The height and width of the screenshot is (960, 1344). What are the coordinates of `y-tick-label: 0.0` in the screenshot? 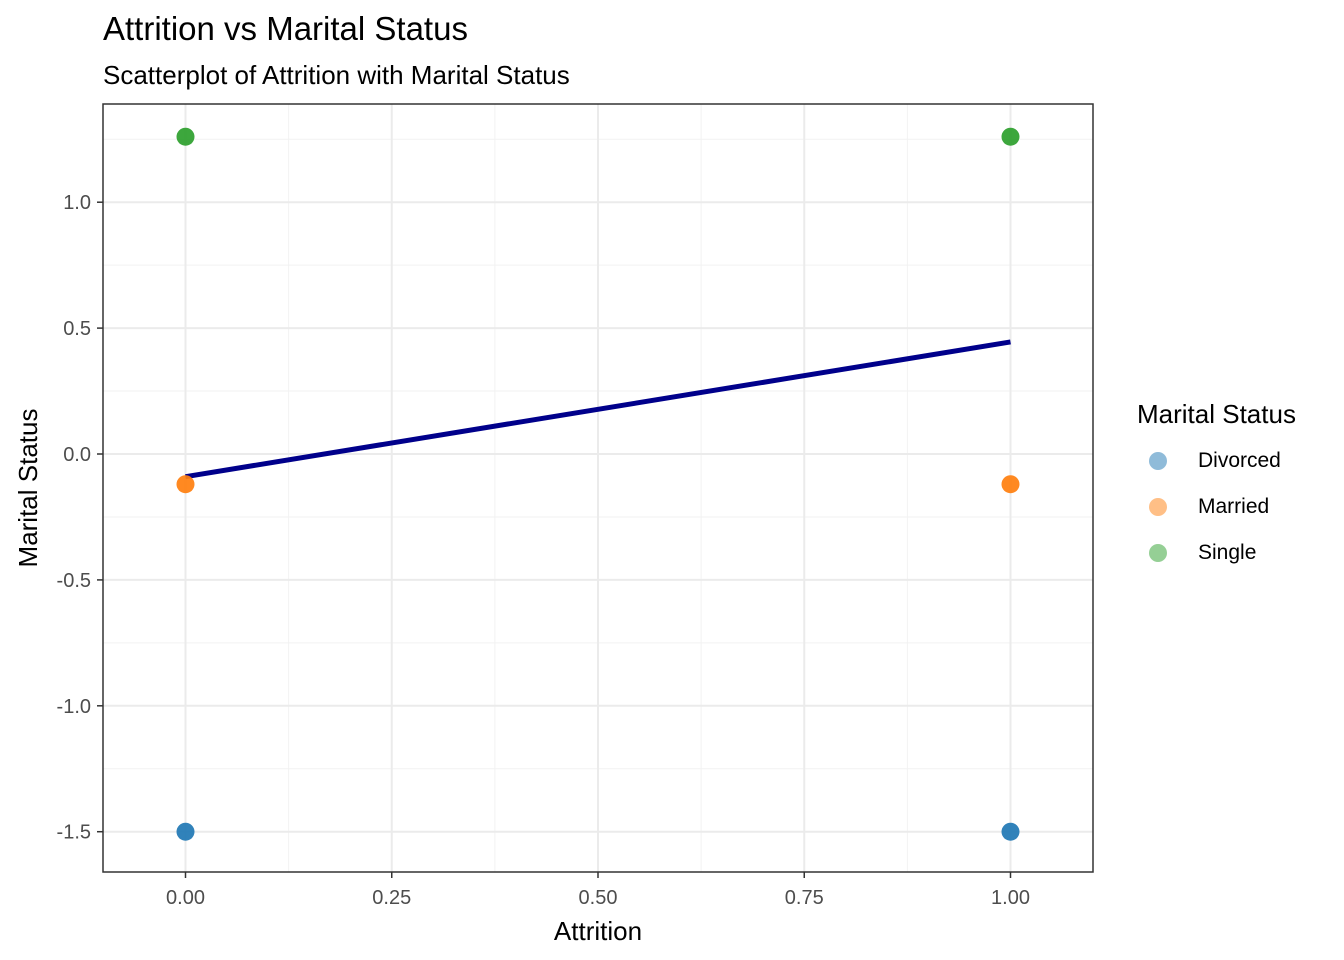 It's located at (77, 455).